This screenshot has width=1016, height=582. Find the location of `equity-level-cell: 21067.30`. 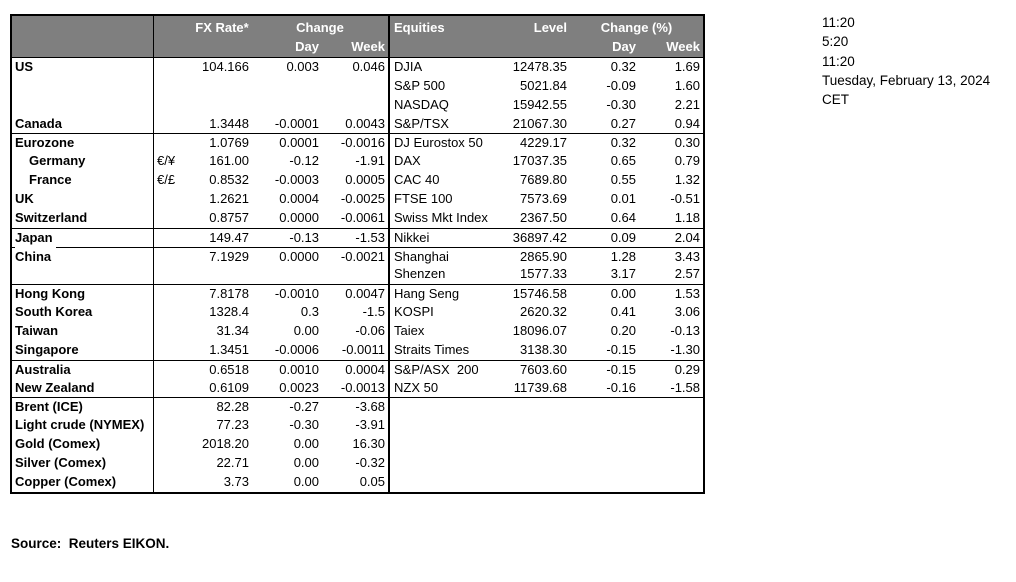

equity-level-cell: 21067.30 is located at coordinates (539, 123).